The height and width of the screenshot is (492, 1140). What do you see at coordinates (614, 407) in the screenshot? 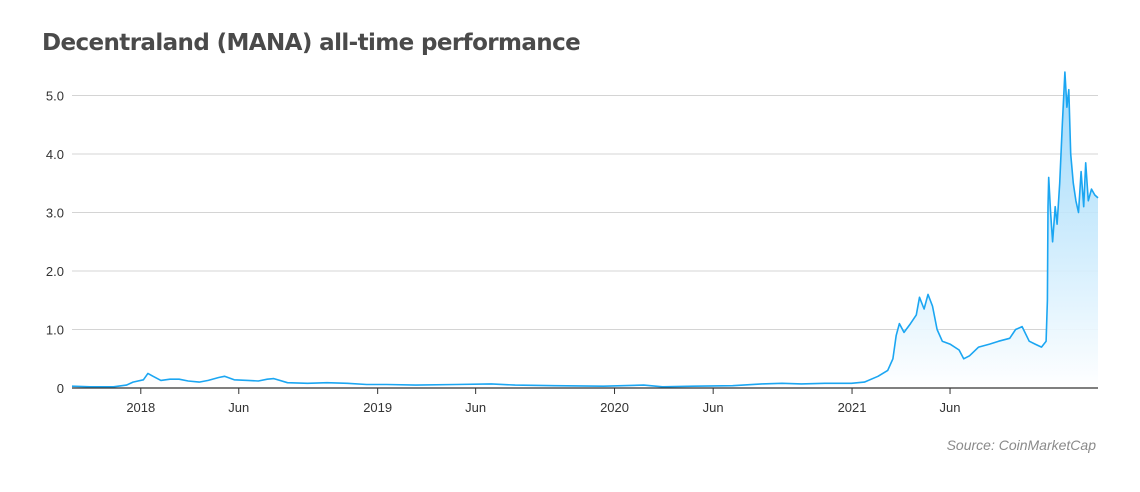
I see `x-tick-label: 2020` at bounding box center [614, 407].